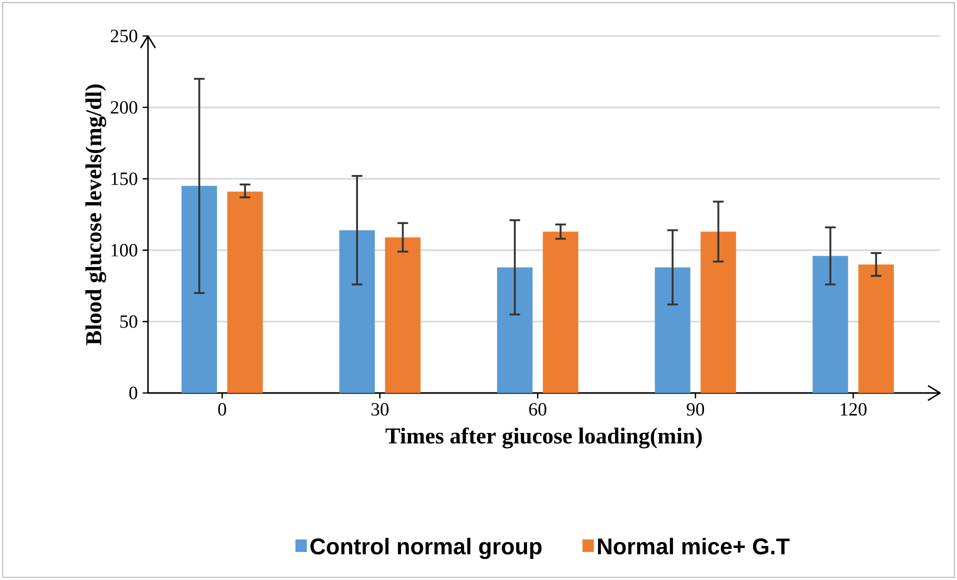 The height and width of the screenshot is (580, 957). Describe the element at coordinates (124, 36) in the screenshot. I see `y-tick-label: 250` at that location.